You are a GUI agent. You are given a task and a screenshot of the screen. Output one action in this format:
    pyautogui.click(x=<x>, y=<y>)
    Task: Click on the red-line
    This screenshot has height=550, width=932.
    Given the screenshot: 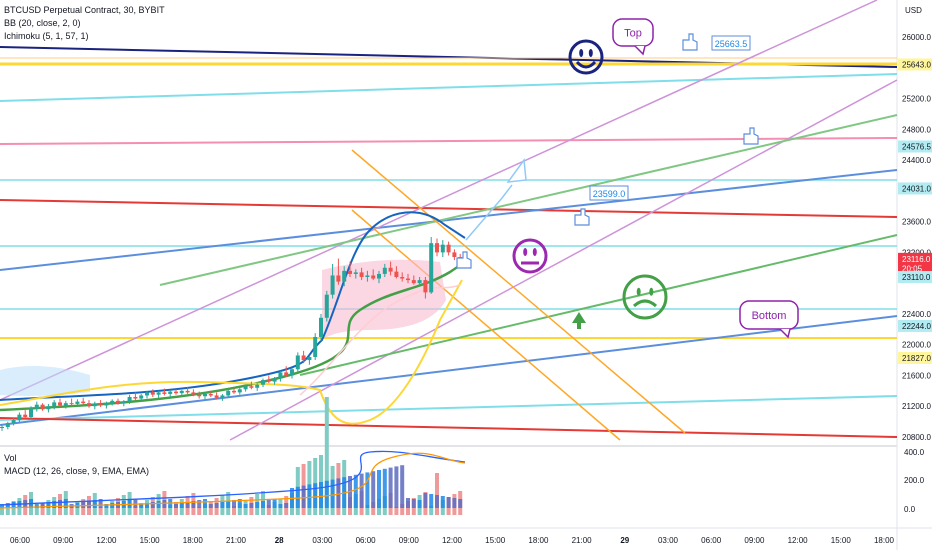 What is the action you would take?
    pyautogui.click(x=449, y=208)
    